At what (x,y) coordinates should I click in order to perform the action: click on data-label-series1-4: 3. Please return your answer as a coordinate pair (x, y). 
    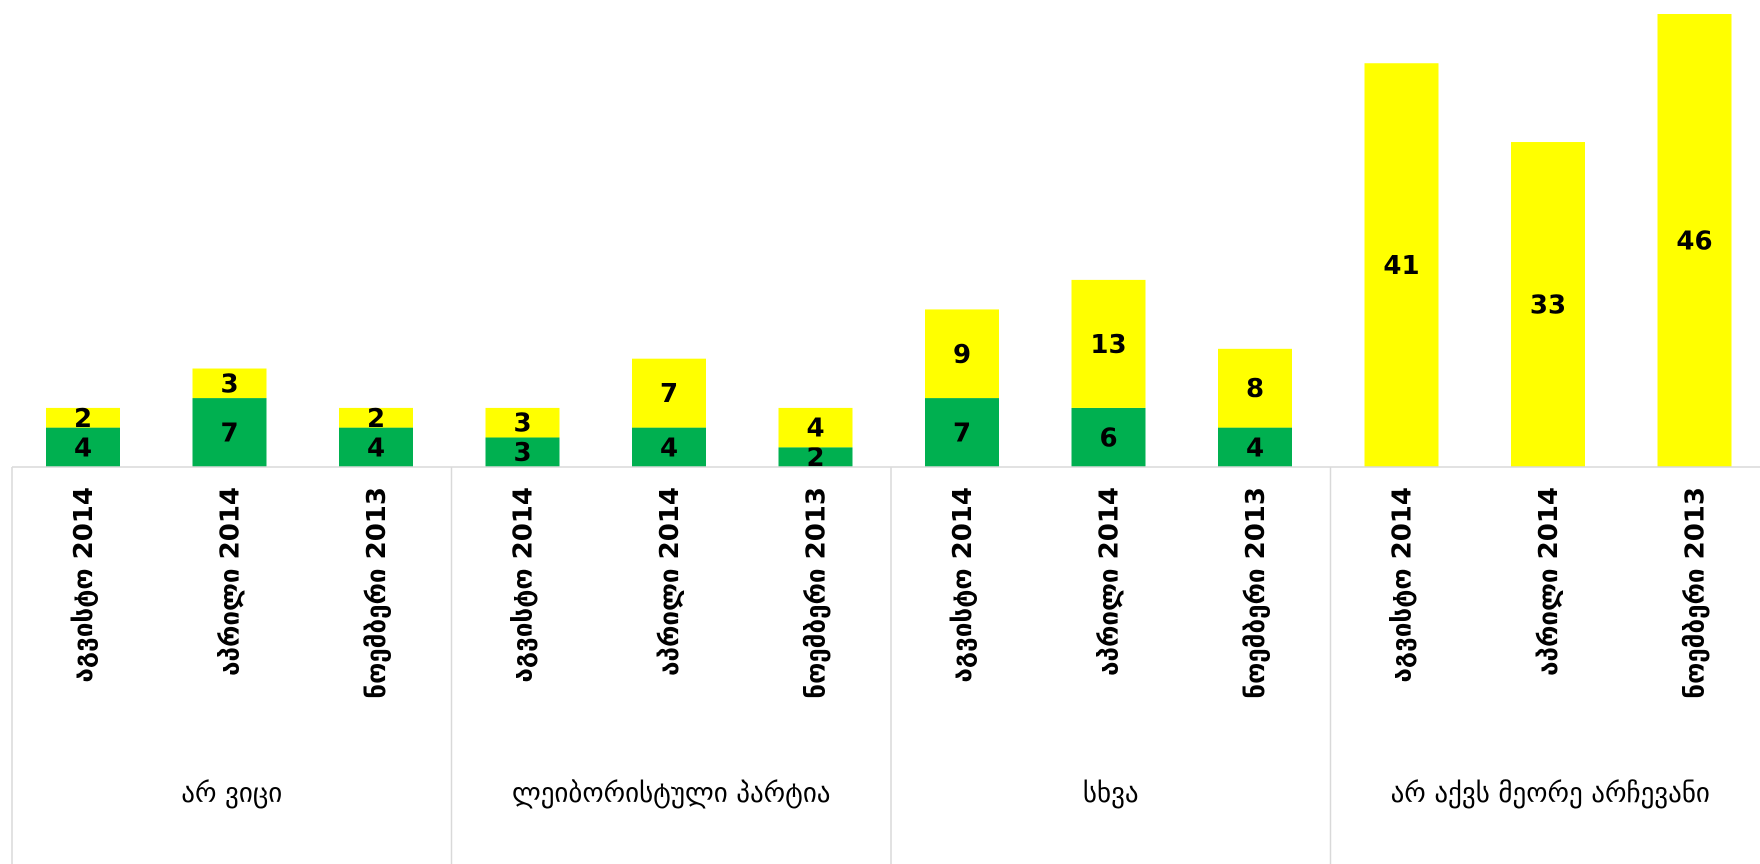
    Looking at the image, I should click on (522, 453).